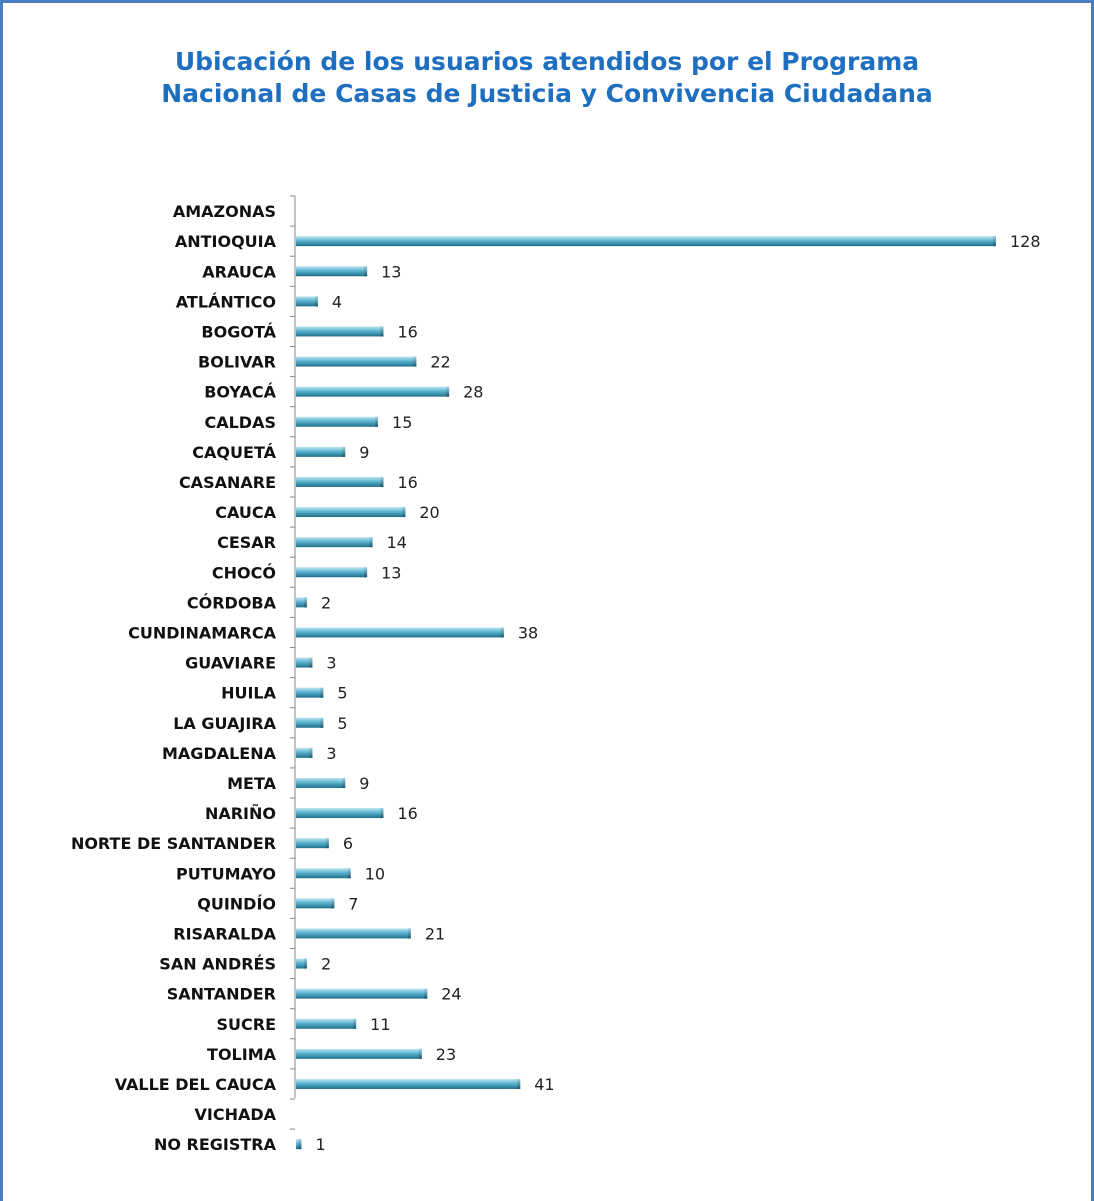  Describe the element at coordinates (382, 813) in the screenshot. I see `bar-cap-narino` at that location.